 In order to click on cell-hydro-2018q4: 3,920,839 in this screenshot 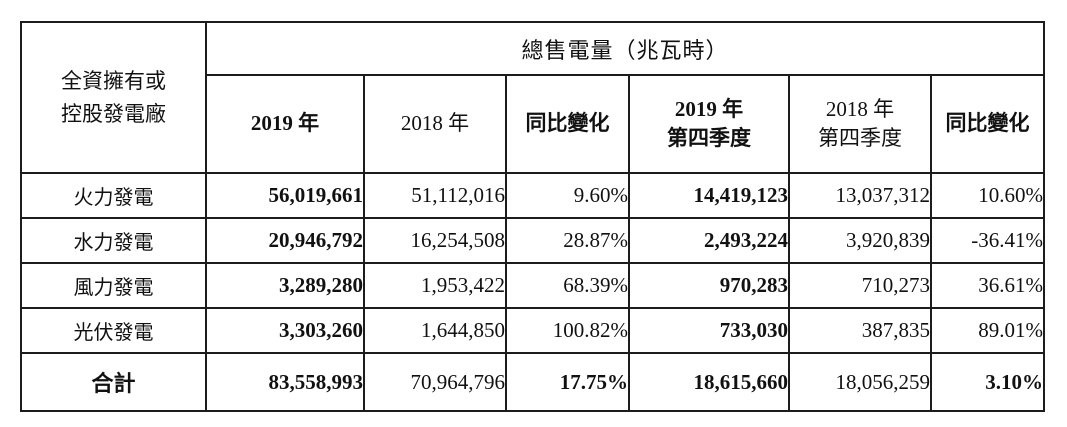, I will do `click(860, 240)`.